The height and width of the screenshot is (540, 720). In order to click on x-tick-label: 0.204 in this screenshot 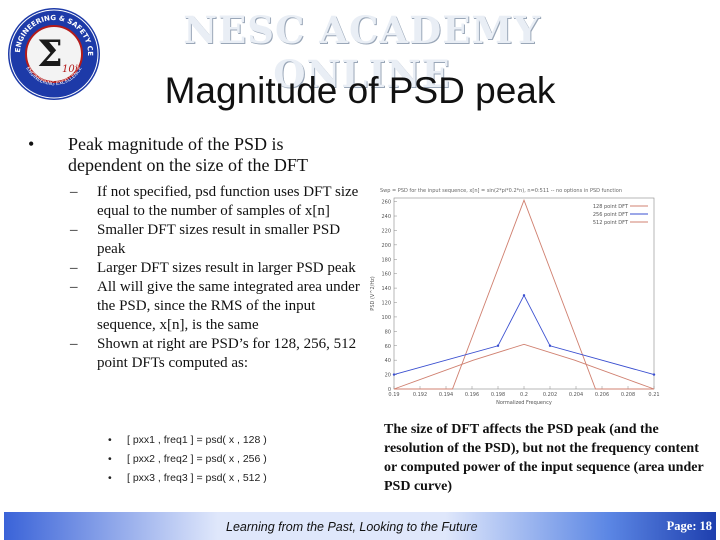, I will do `click(576, 395)`.